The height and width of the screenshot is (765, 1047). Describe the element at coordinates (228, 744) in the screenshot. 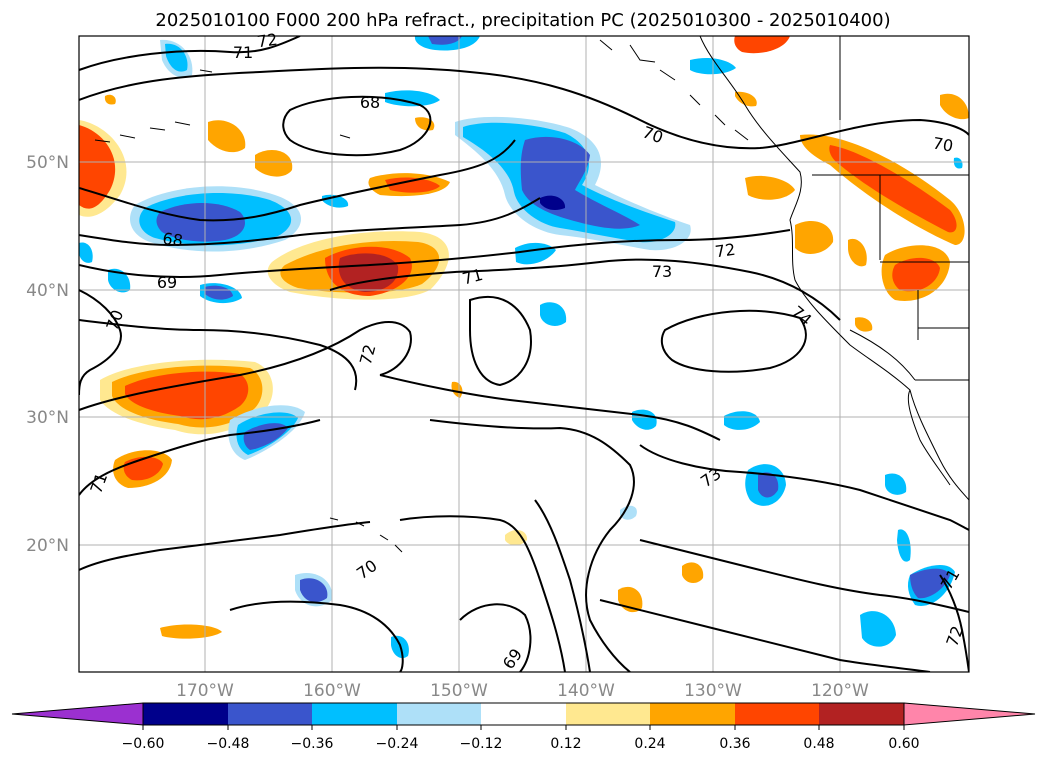

I see `colorbar-tick-label: −0.48` at that location.